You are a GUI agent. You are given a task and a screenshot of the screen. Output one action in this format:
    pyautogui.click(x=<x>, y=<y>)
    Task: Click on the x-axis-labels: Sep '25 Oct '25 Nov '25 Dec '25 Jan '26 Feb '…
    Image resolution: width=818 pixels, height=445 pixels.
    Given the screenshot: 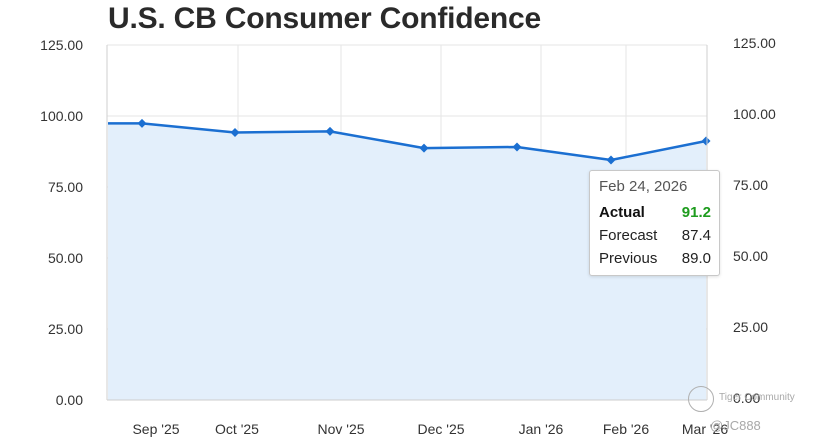 What is the action you would take?
    pyautogui.click(x=430, y=429)
    